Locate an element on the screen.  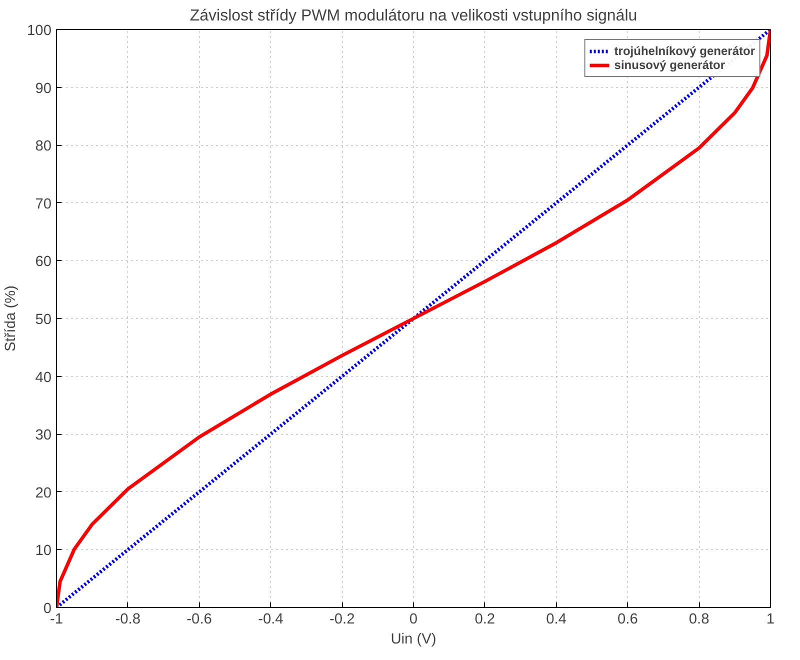
legend-label: trojúhelníkový generátor is located at coordinates (684, 51).